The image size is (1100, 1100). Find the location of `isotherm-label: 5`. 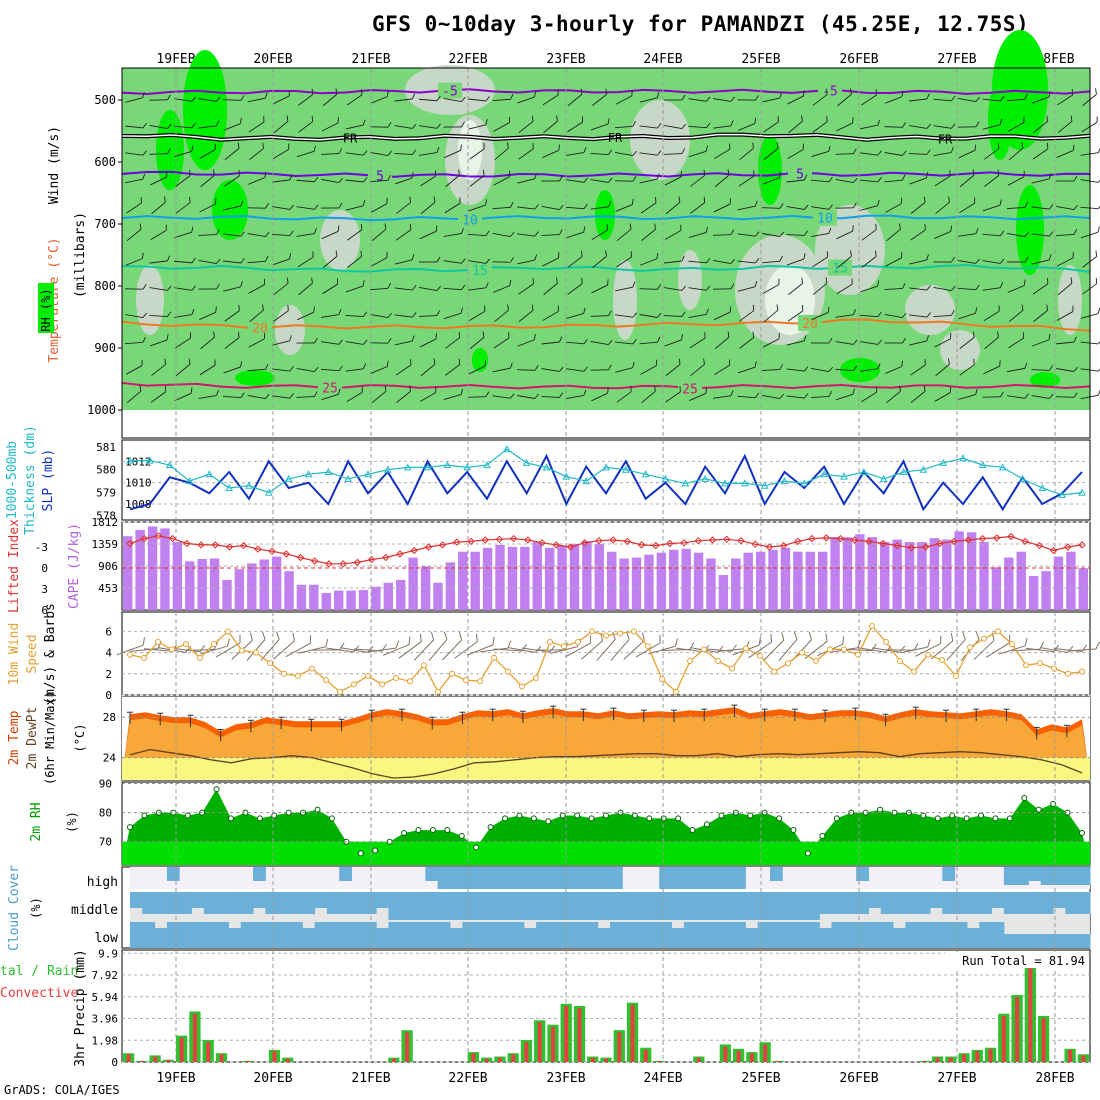

isotherm-label: 5 is located at coordinates (800, 174).